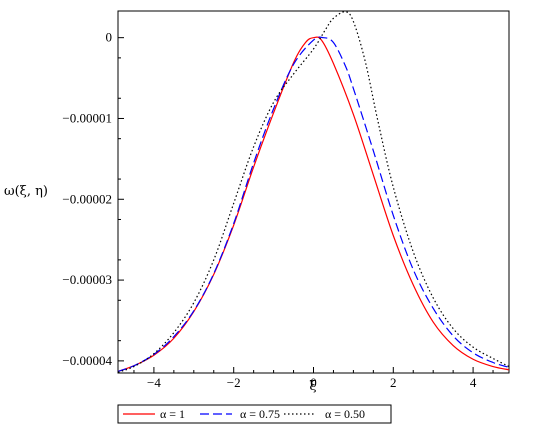 The height and width of the screenshot is (446, 547). Describe the element at coordinates (26, 191) in the screenshot. I see `y-axis-label: ω(ξ, η)` at that location.